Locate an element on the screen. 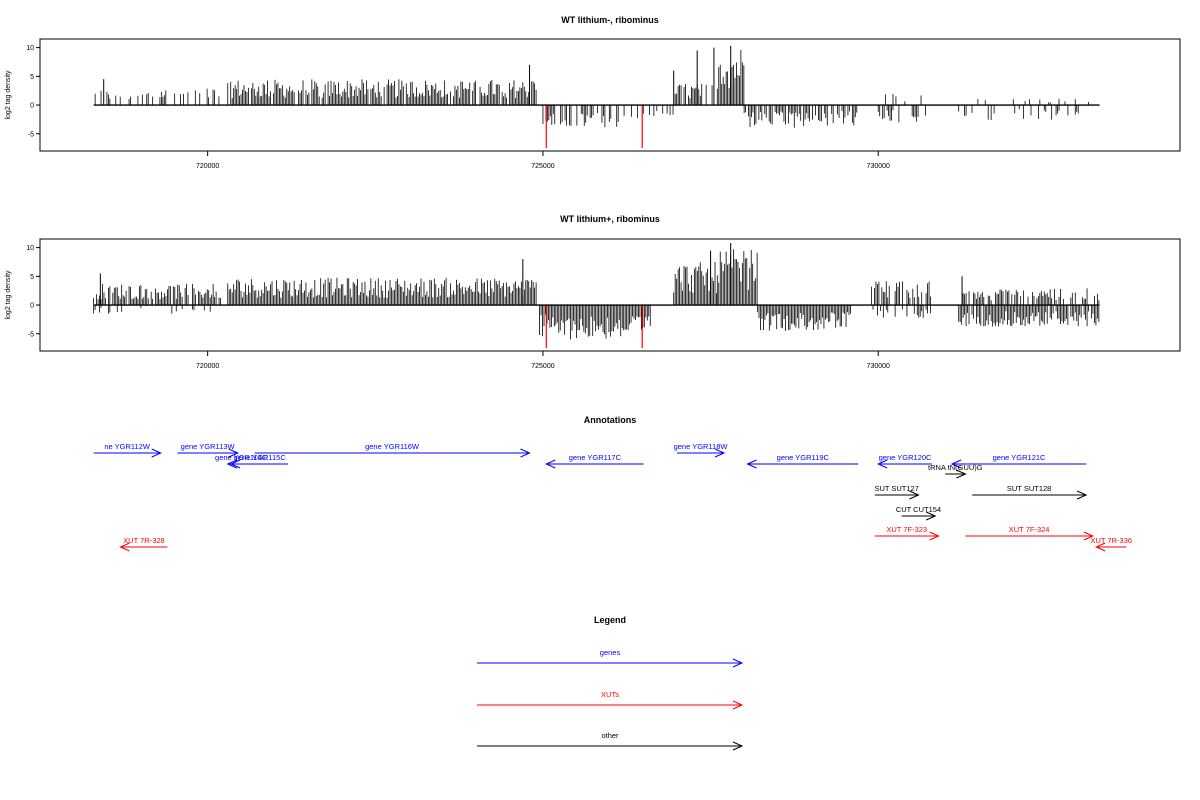 The height and width of the screenshot is (800, 1200). feature: gene YGR117C is located at coordinates (594, 461).